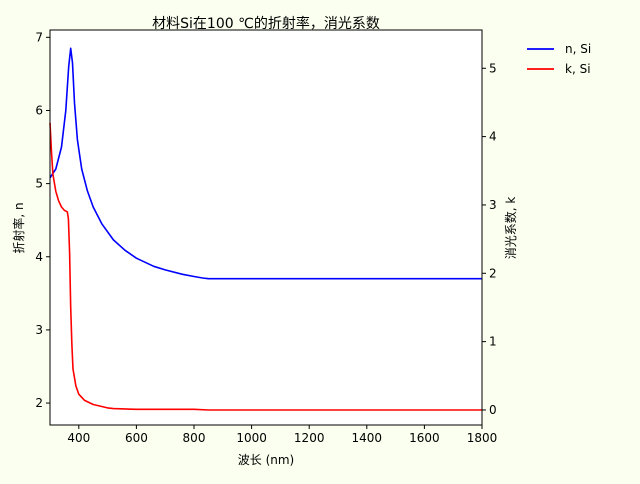 The height and width of the screenshot is (484, 640). Describe the element at coordinates (39, 110) in the screenshot. I see `y-left-tick-label: 6` at that location.